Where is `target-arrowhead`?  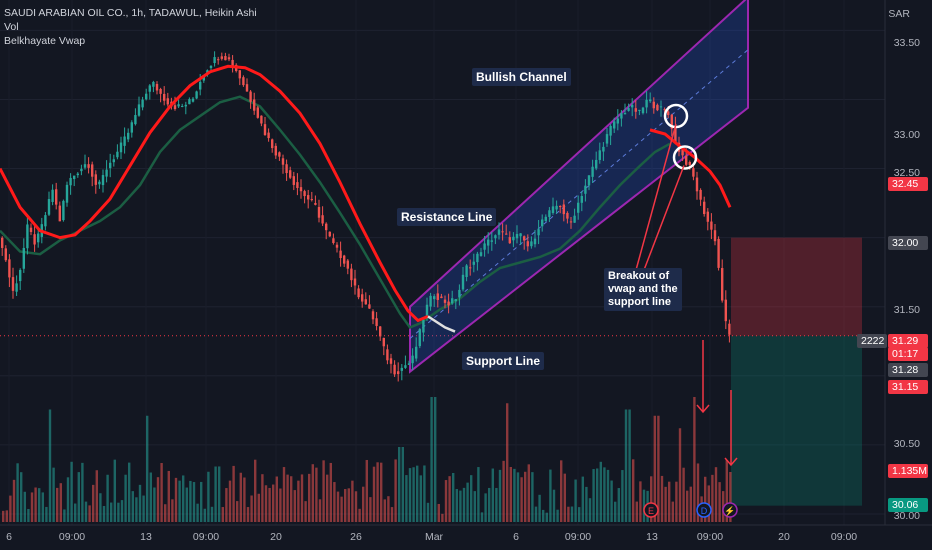 target-arrowhead is located at coordinates (731, 462).